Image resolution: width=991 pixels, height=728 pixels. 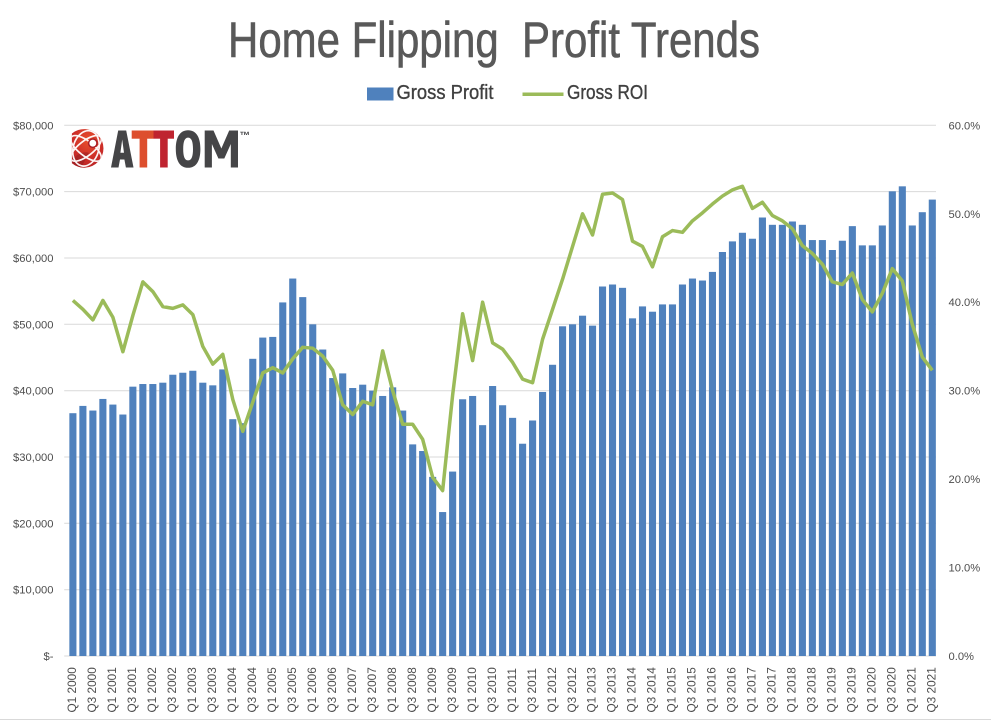 What do you see at coordinates (292, 690) in the screenshot?
I see `svg-text: Q3 2005` at bounding box center [292, 690].